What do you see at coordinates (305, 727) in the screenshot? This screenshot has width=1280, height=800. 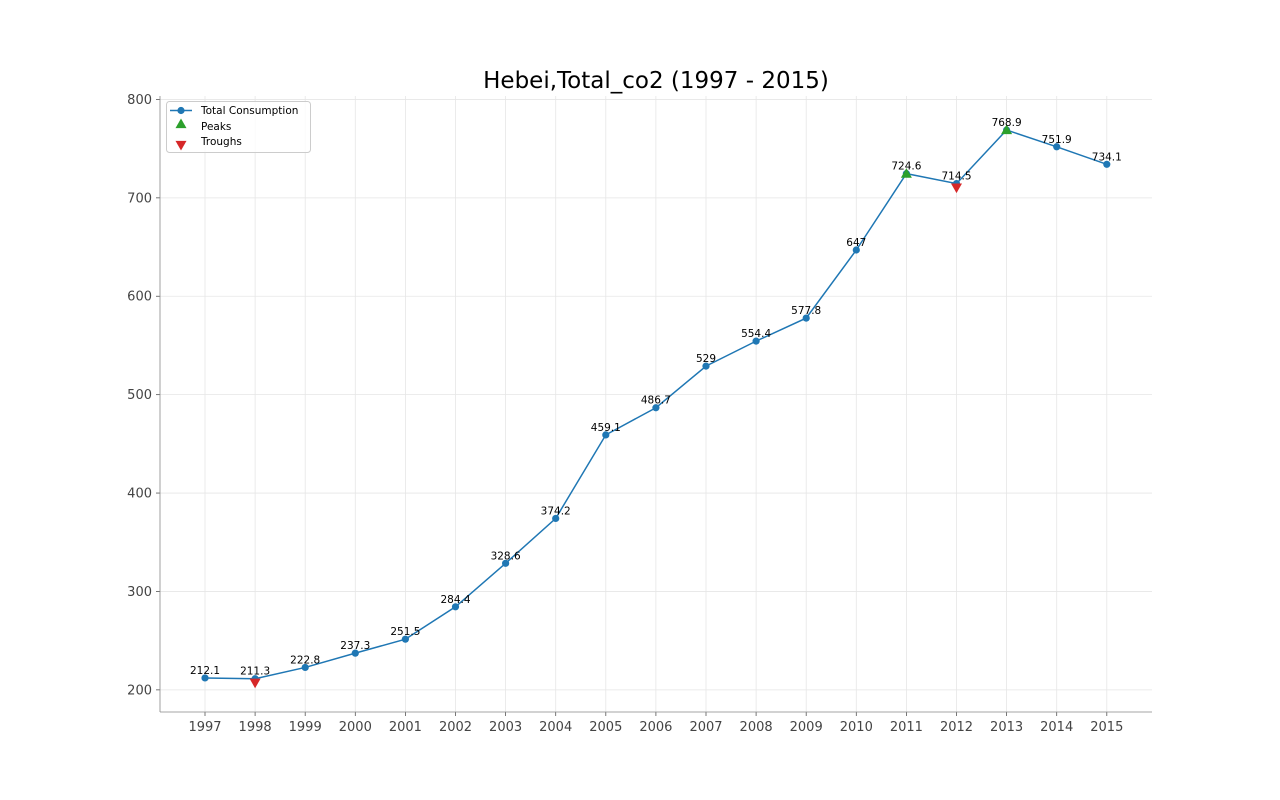 I see `x-tick-label: 1999` at bounding box center [305, 727].